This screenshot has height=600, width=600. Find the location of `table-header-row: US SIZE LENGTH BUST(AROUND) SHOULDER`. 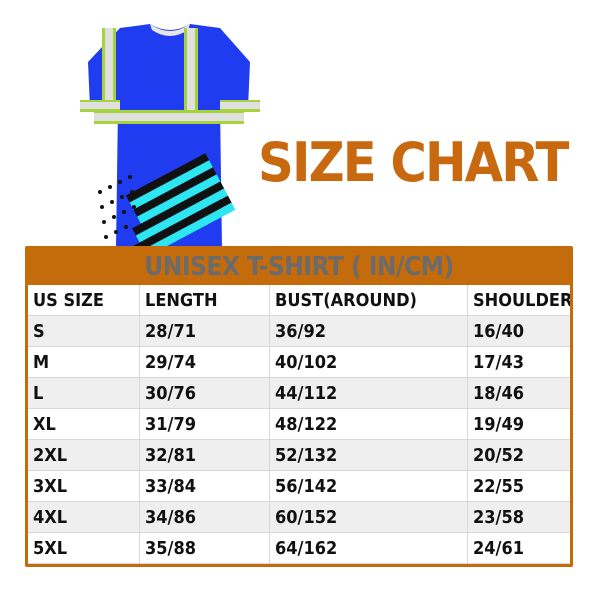

table-header-row: US SIZE LENGTH BUST(AROUND) SHOULDER is located at coordinates (299, 300).